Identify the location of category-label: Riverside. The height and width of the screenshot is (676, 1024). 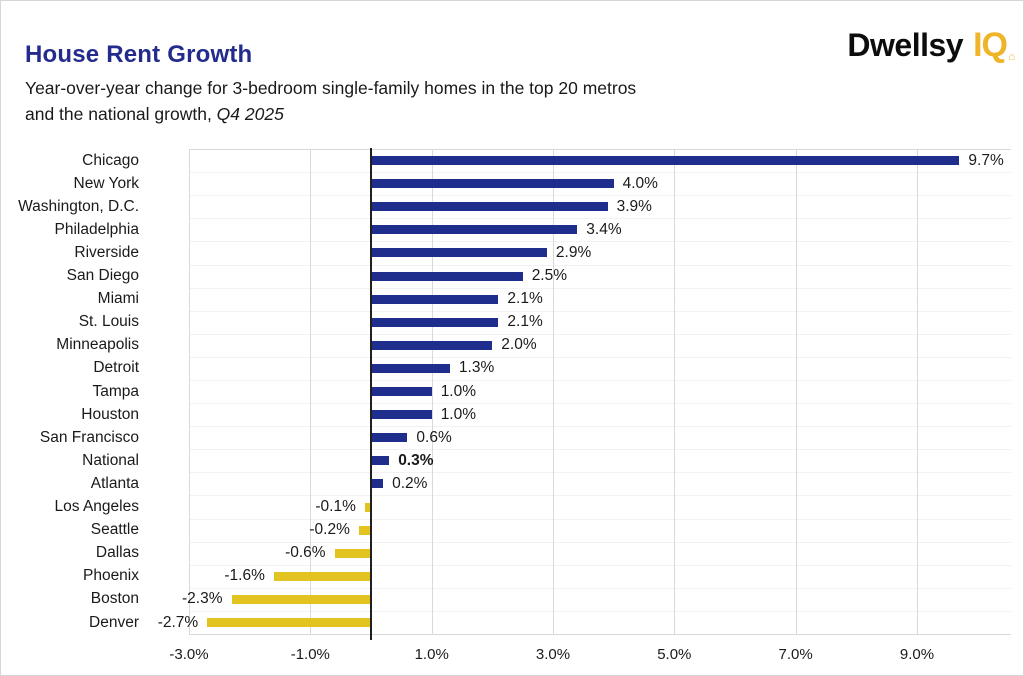
(106, 252).